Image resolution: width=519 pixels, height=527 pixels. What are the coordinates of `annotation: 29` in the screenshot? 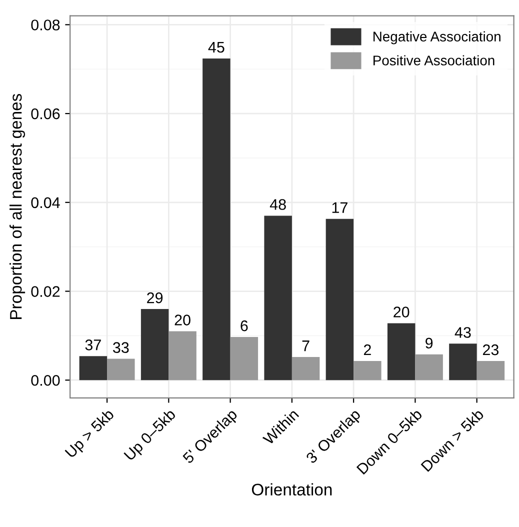 It's located at (155, 298).